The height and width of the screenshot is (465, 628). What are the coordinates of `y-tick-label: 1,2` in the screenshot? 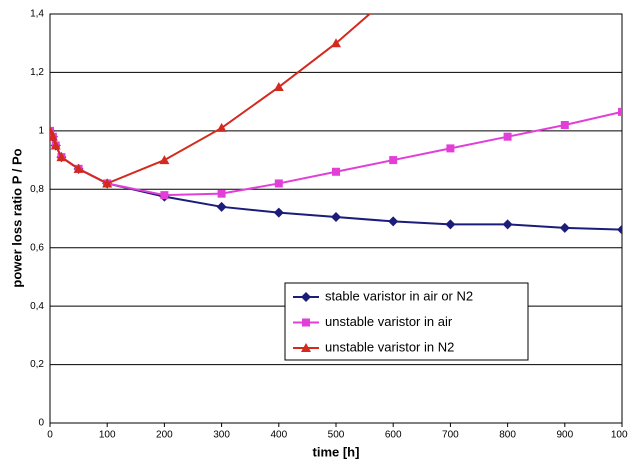 It's located at (37, 72).